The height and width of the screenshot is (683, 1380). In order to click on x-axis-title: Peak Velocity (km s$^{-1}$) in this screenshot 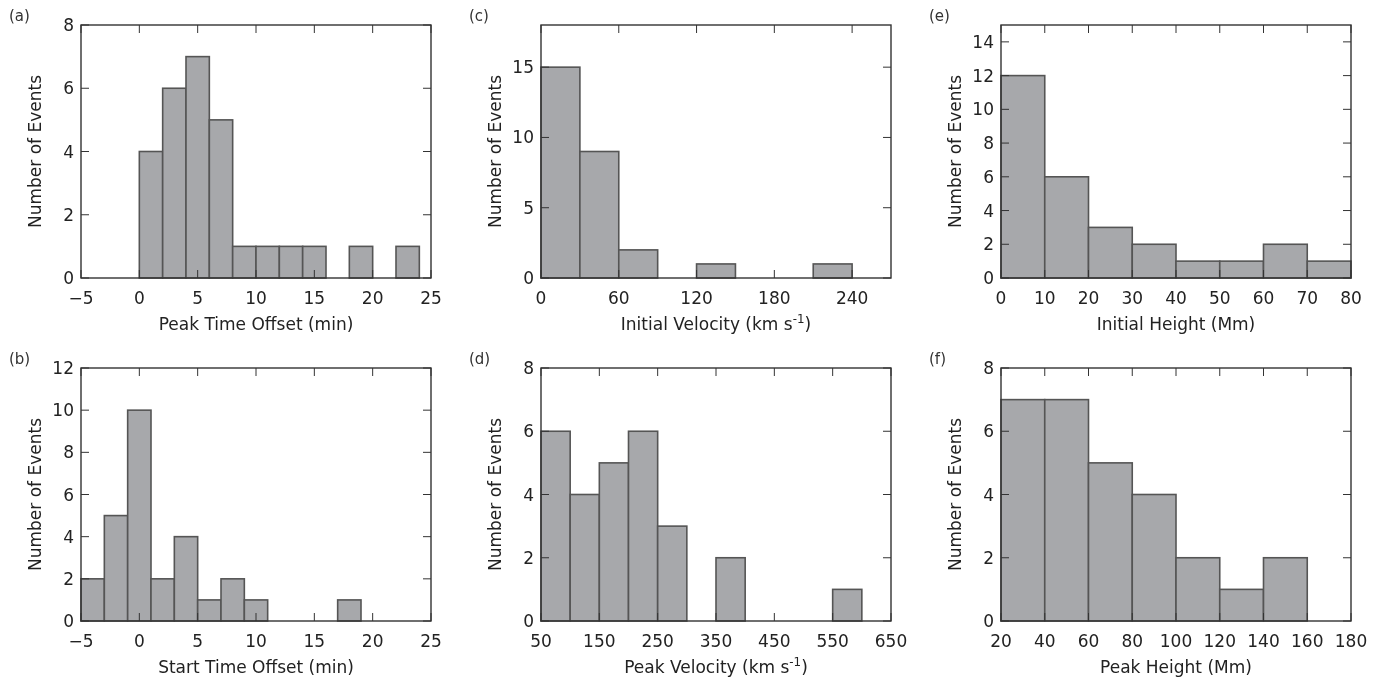, I will do `click(716, 666)`.